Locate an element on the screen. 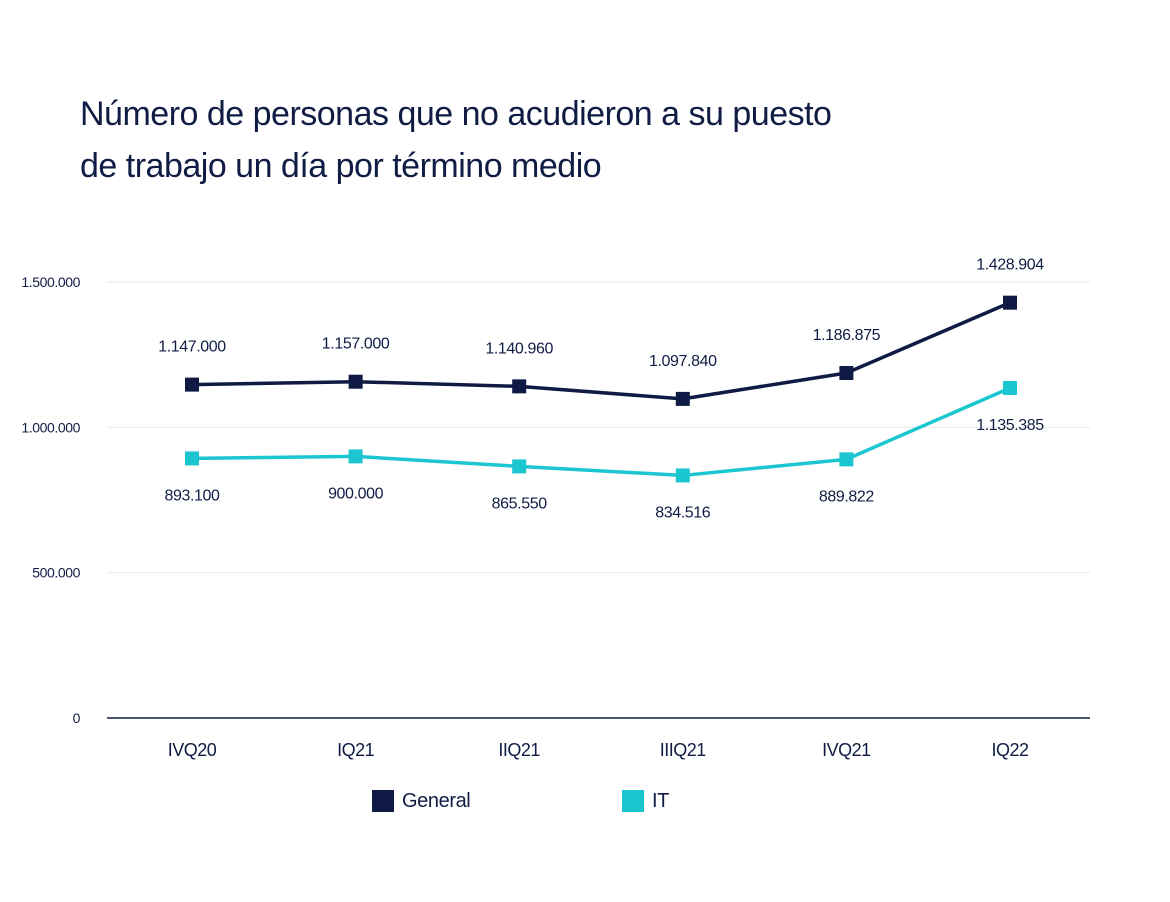  data-label-it: 893.100 is located at coordinates (192, 495).